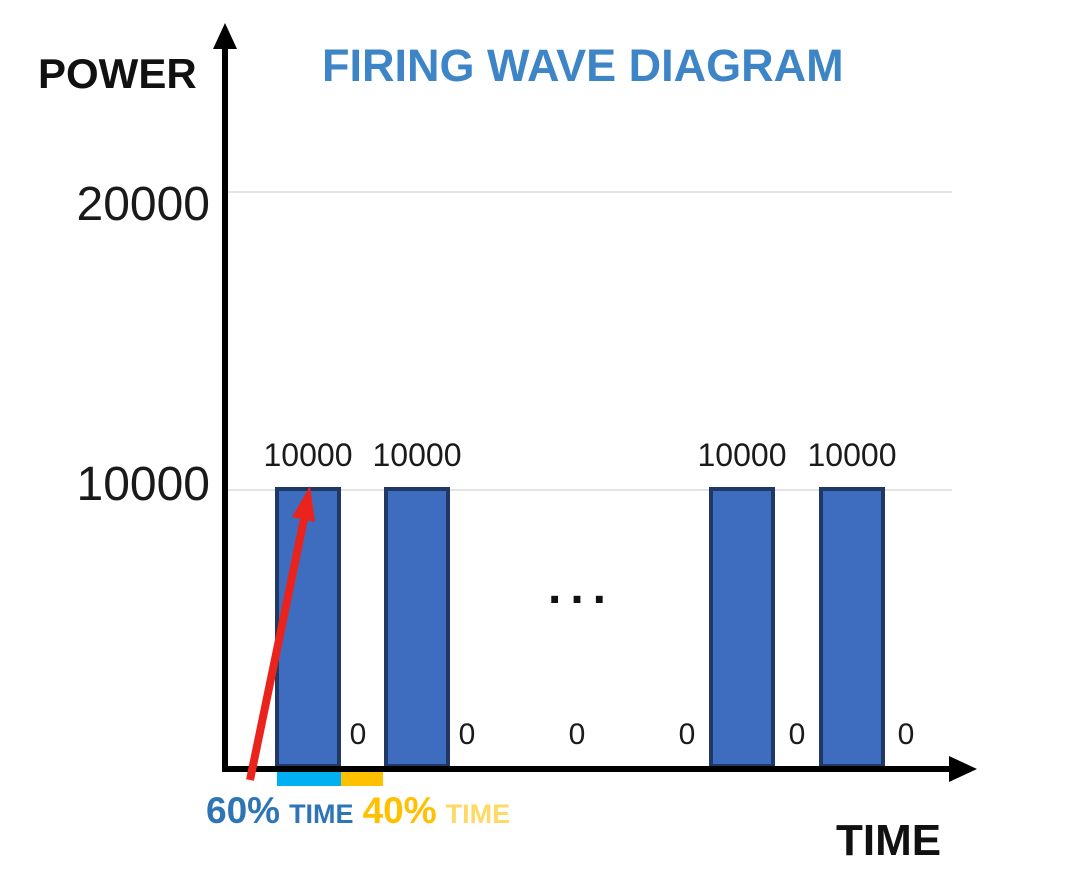 The width and height of the screenshot is (1080, 878). I want to click on duty-off-percent: 40%, so click(399, 810).